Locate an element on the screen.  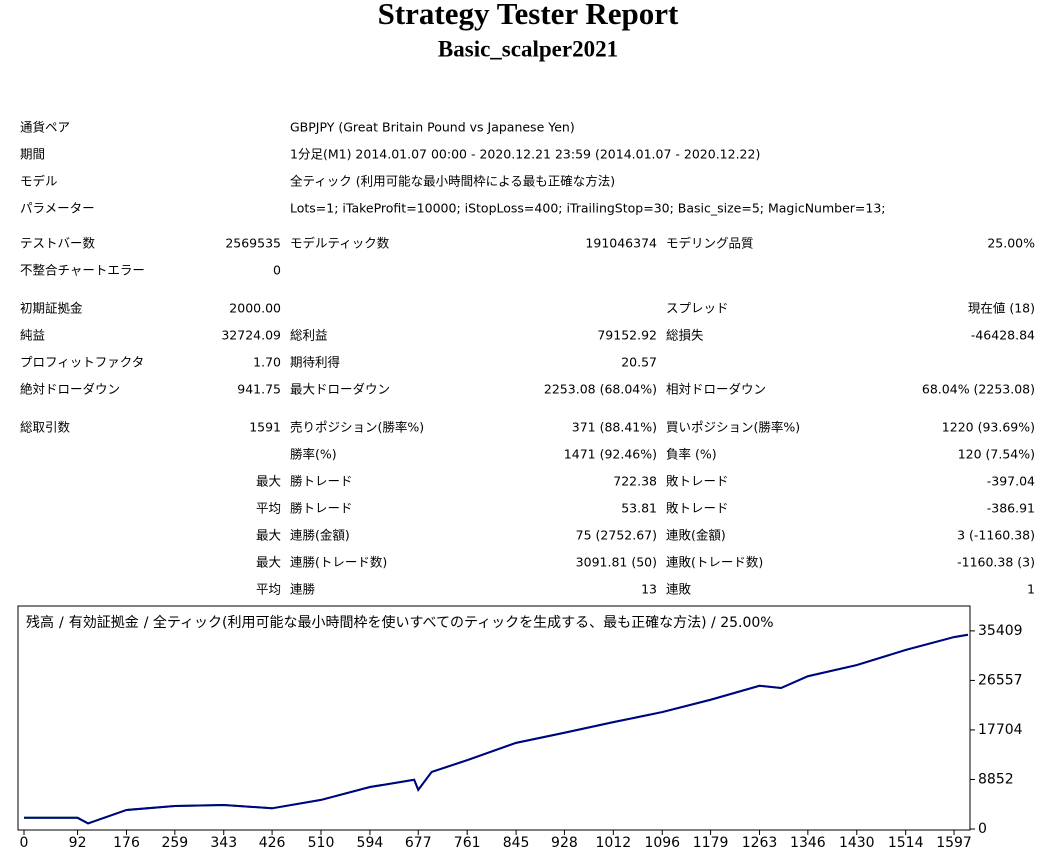
stat-label: 最大ドローダウン is located at coordinates (340, 389).